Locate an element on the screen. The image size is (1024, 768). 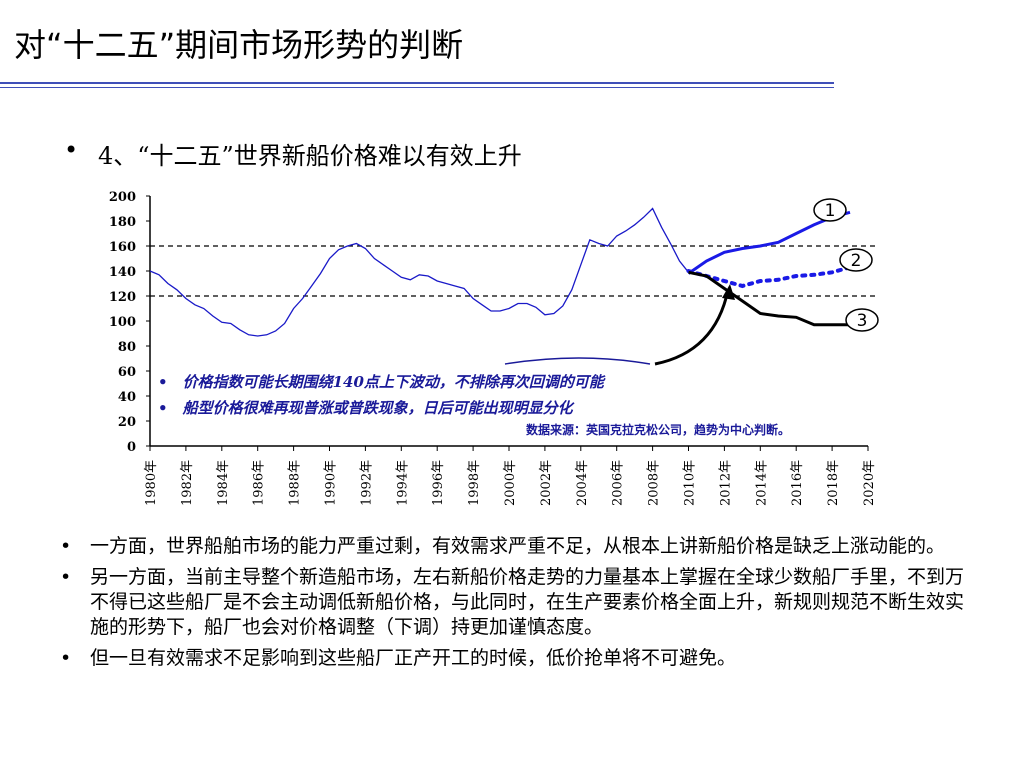
arrow-head is located at coordinates (728, 292).